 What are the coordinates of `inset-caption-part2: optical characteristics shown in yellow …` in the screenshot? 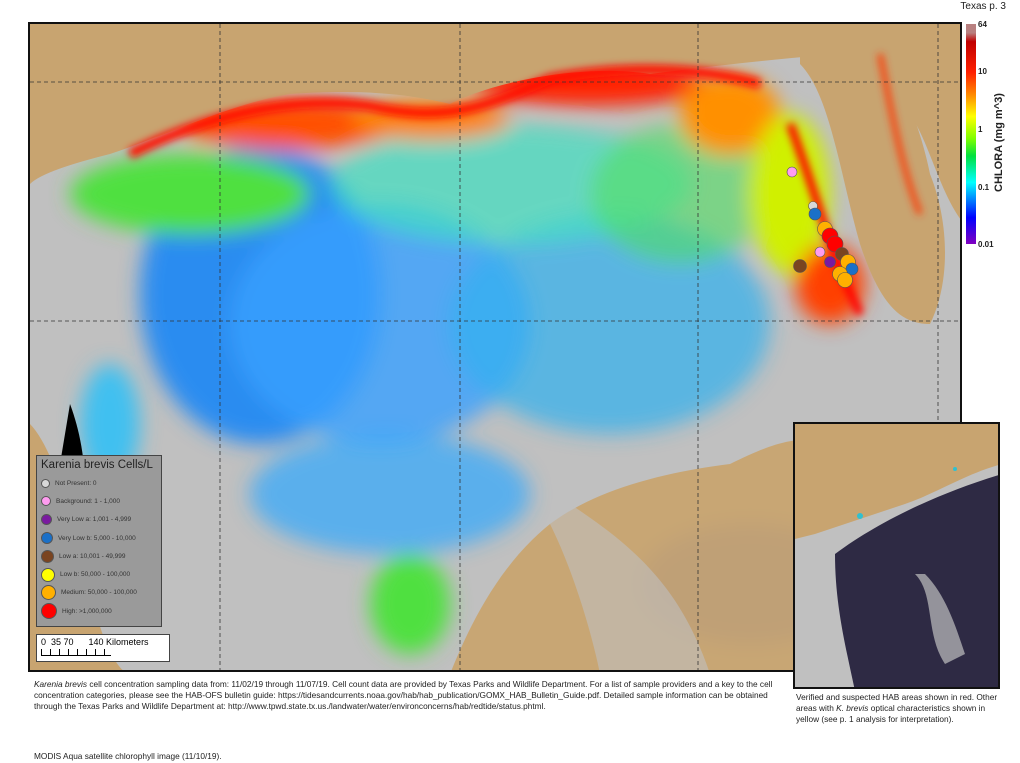 It's located at (891, 713).